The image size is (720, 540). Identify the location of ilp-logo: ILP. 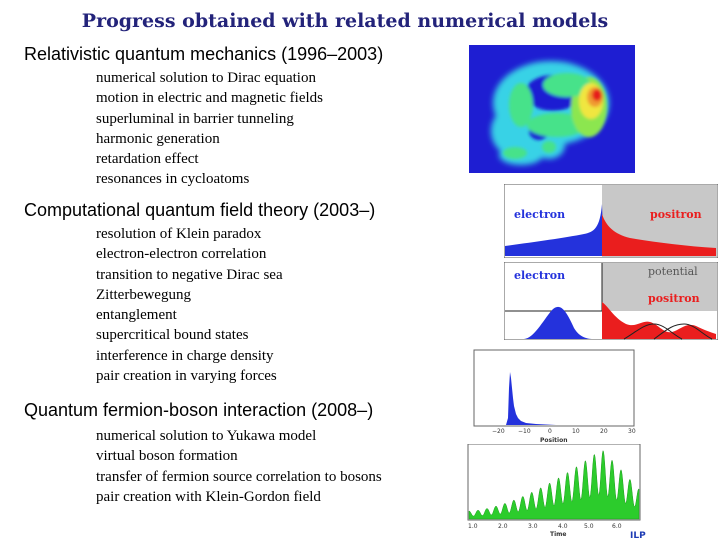
(638, 535).